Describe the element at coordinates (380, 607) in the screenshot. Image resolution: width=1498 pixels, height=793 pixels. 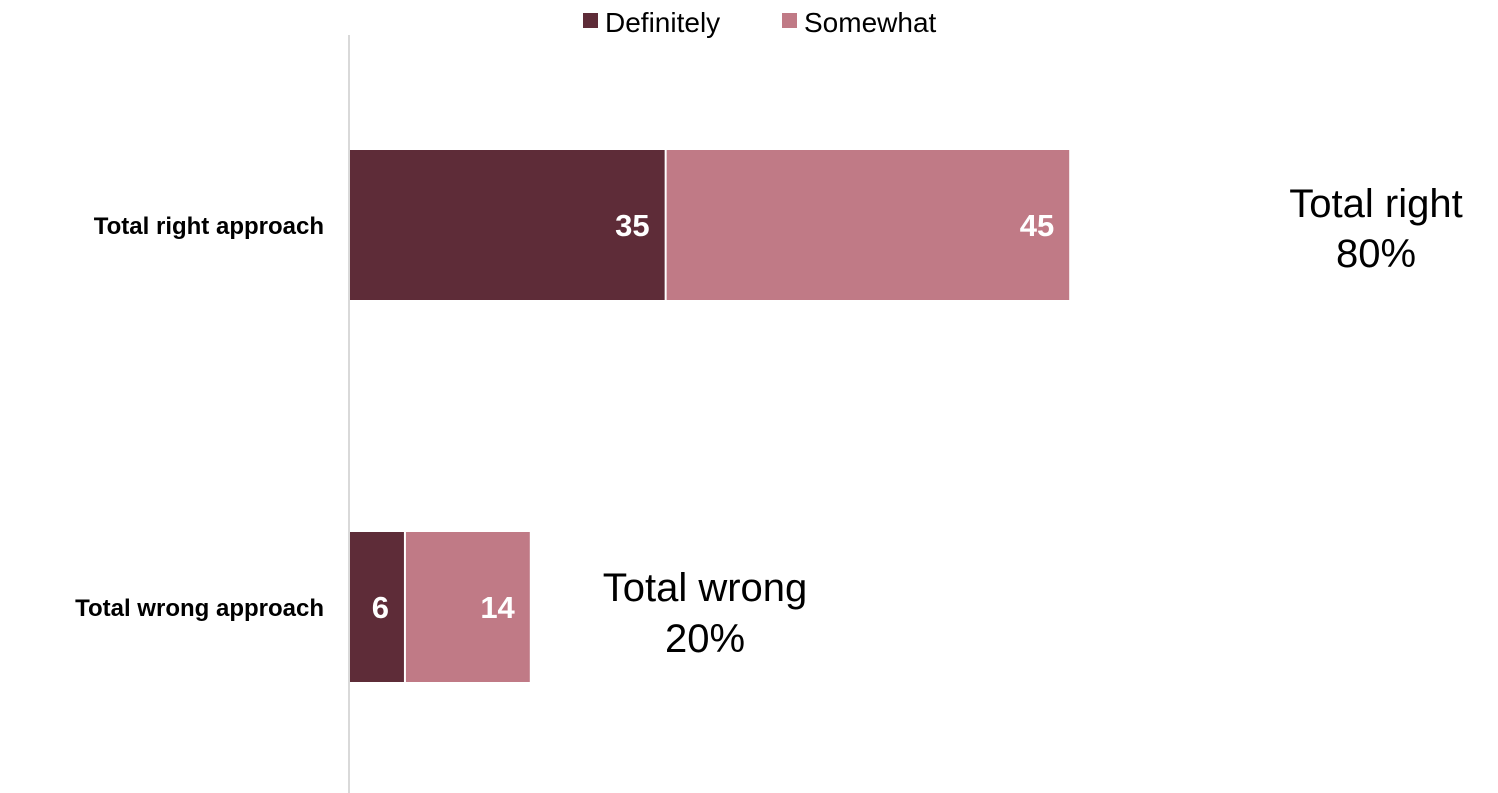
I see `bar-value-label-definitely-1: 6` at that location.